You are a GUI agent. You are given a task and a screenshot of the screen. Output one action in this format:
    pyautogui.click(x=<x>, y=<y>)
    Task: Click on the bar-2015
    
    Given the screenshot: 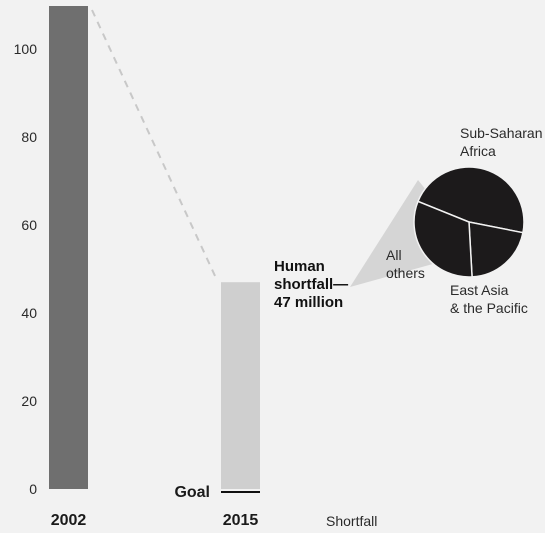 What is the action you would take?
    pyautogui.click(x=240, y=385)
    